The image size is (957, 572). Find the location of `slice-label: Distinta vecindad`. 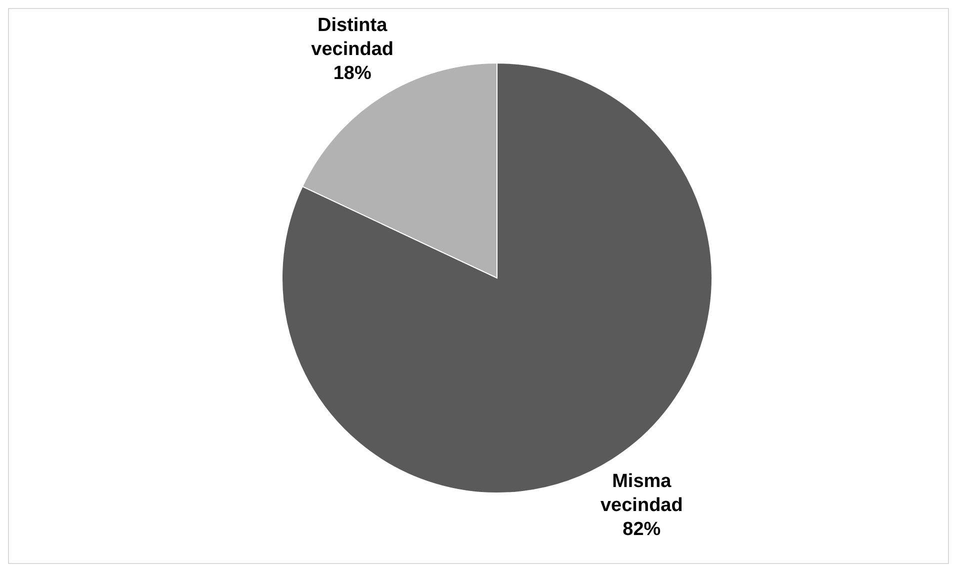

slice-label: Distinta vecindad is located at coordinates (352, 37).